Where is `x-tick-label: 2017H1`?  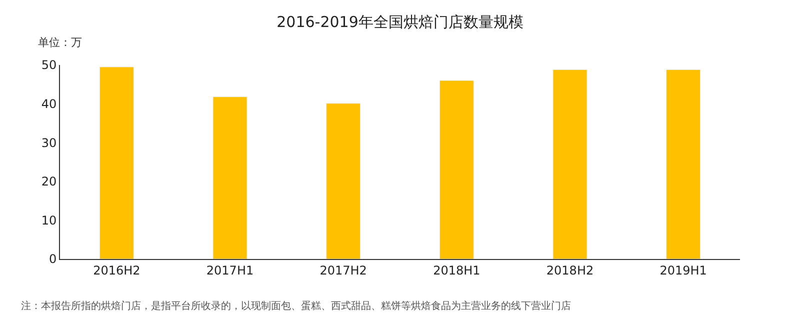 x-tick-label: 2017H1 is located at coordinates (230, 270).